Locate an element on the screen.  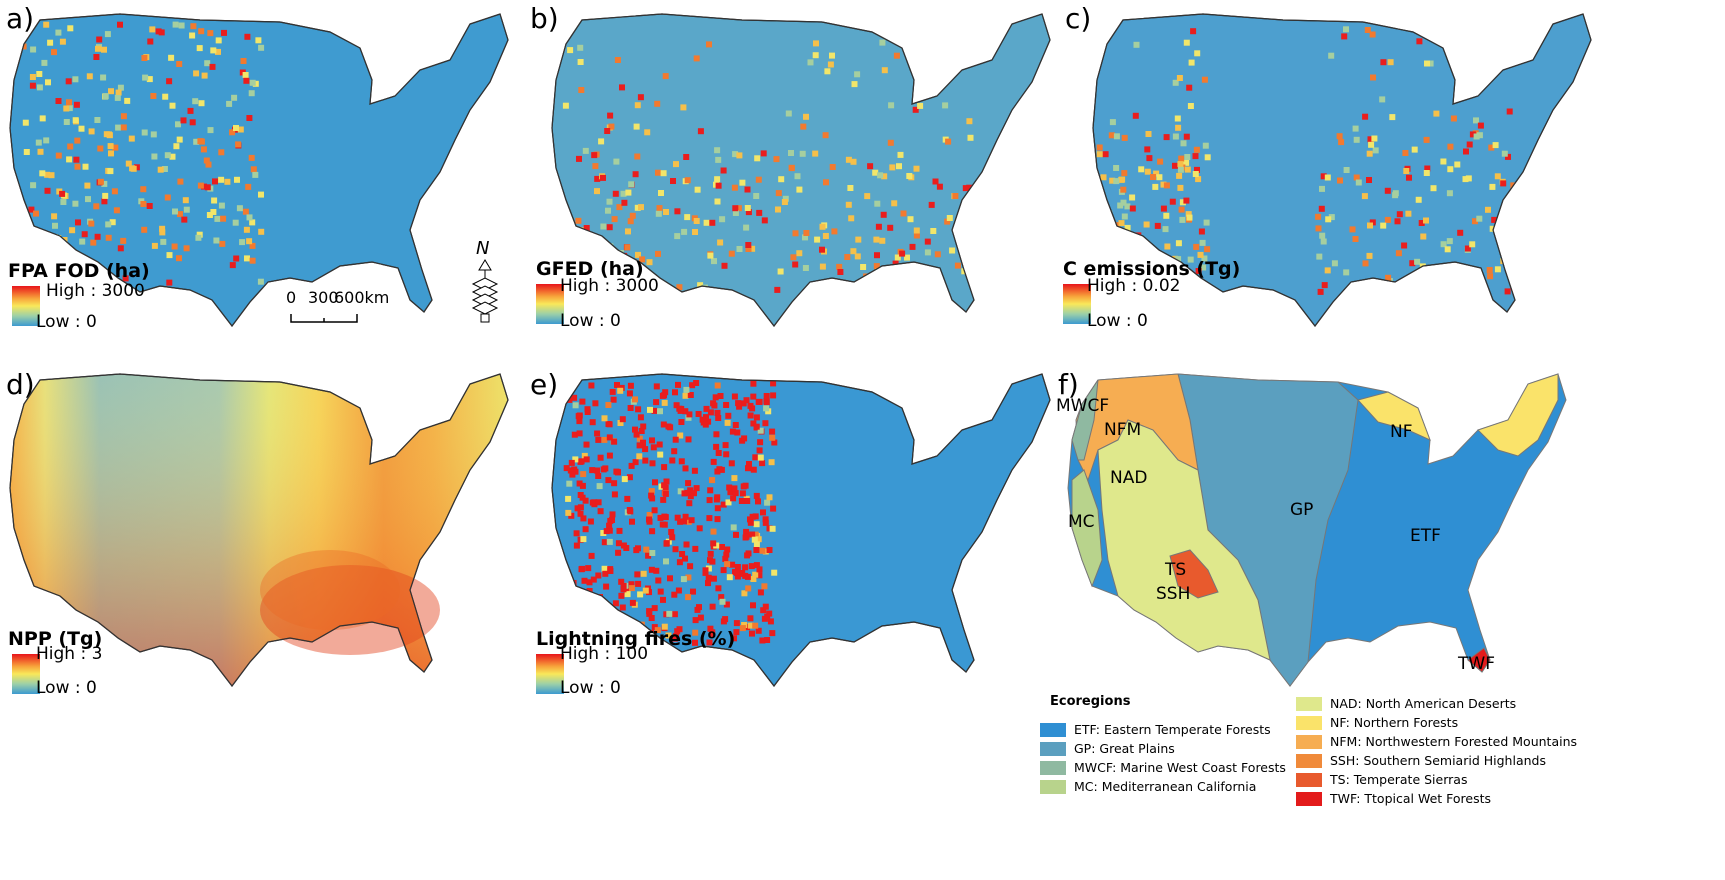
legend-title: FPA FOD (ha) is located at coordinates (79, 271).